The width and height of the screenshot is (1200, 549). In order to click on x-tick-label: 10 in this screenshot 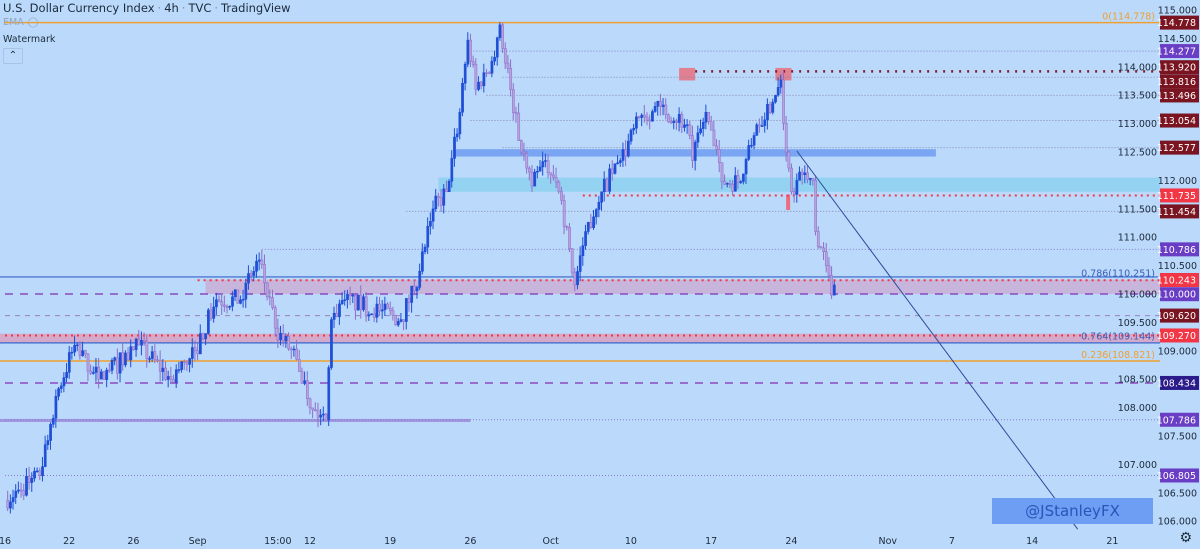, I will do `click(631, 541)`.